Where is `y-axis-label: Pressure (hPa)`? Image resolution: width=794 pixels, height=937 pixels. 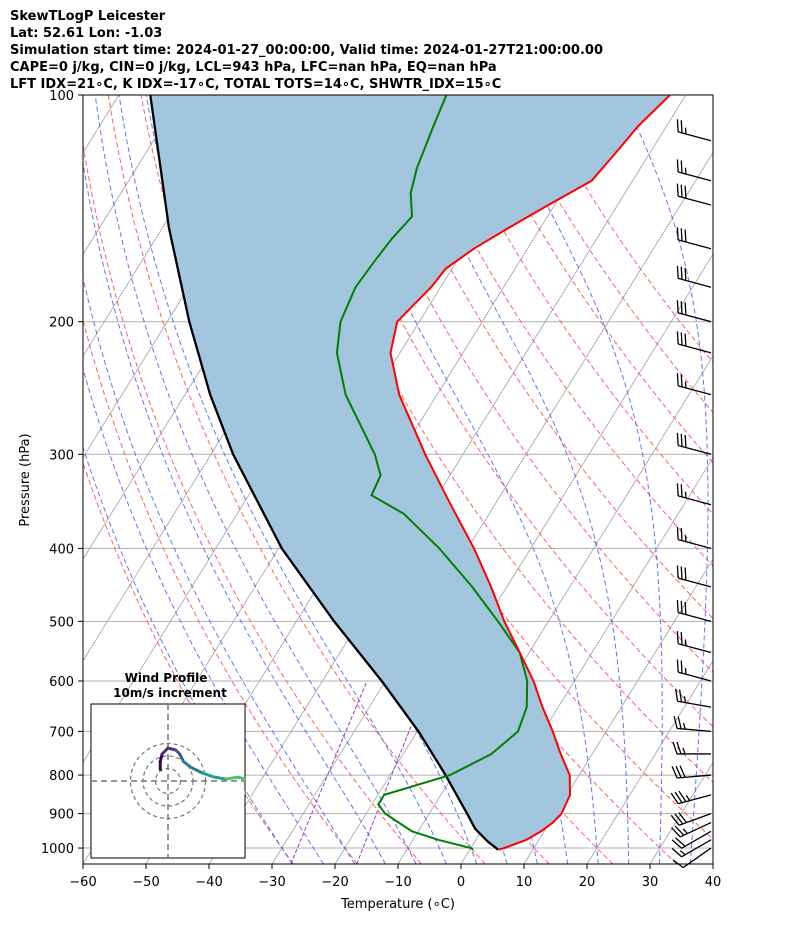
y-axis-label: Pressure (hPa) is located at coordinates (25, 479).